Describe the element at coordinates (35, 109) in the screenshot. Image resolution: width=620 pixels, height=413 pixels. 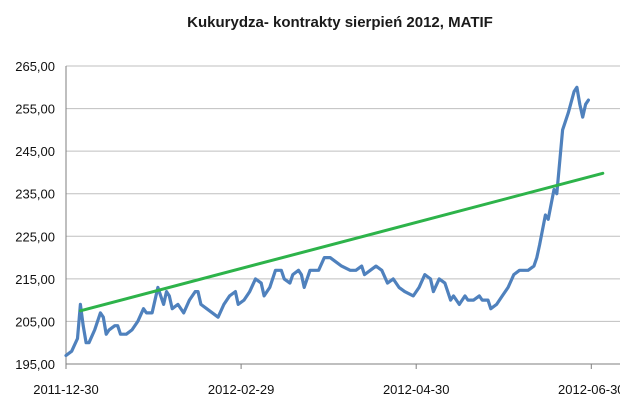
I see `y-tick-label: 255,00` at that location.